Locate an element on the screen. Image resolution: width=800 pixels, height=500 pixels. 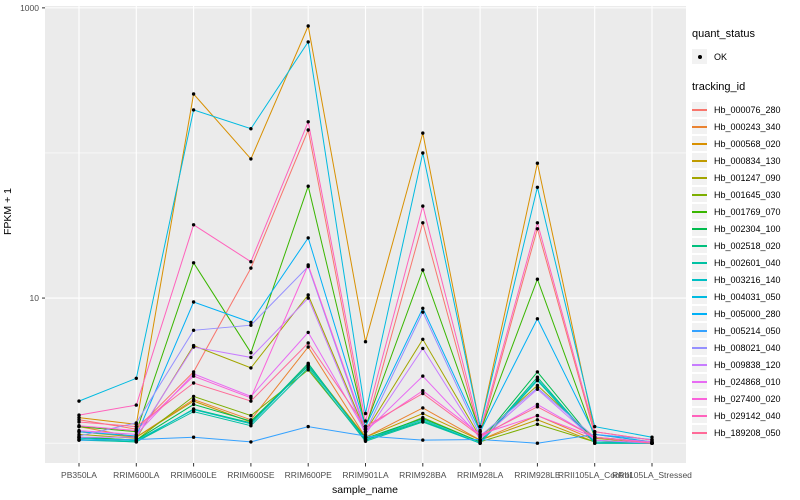
legend-entry-tracking-id: Hb_008021_040 is located at coordinates (745, 347).